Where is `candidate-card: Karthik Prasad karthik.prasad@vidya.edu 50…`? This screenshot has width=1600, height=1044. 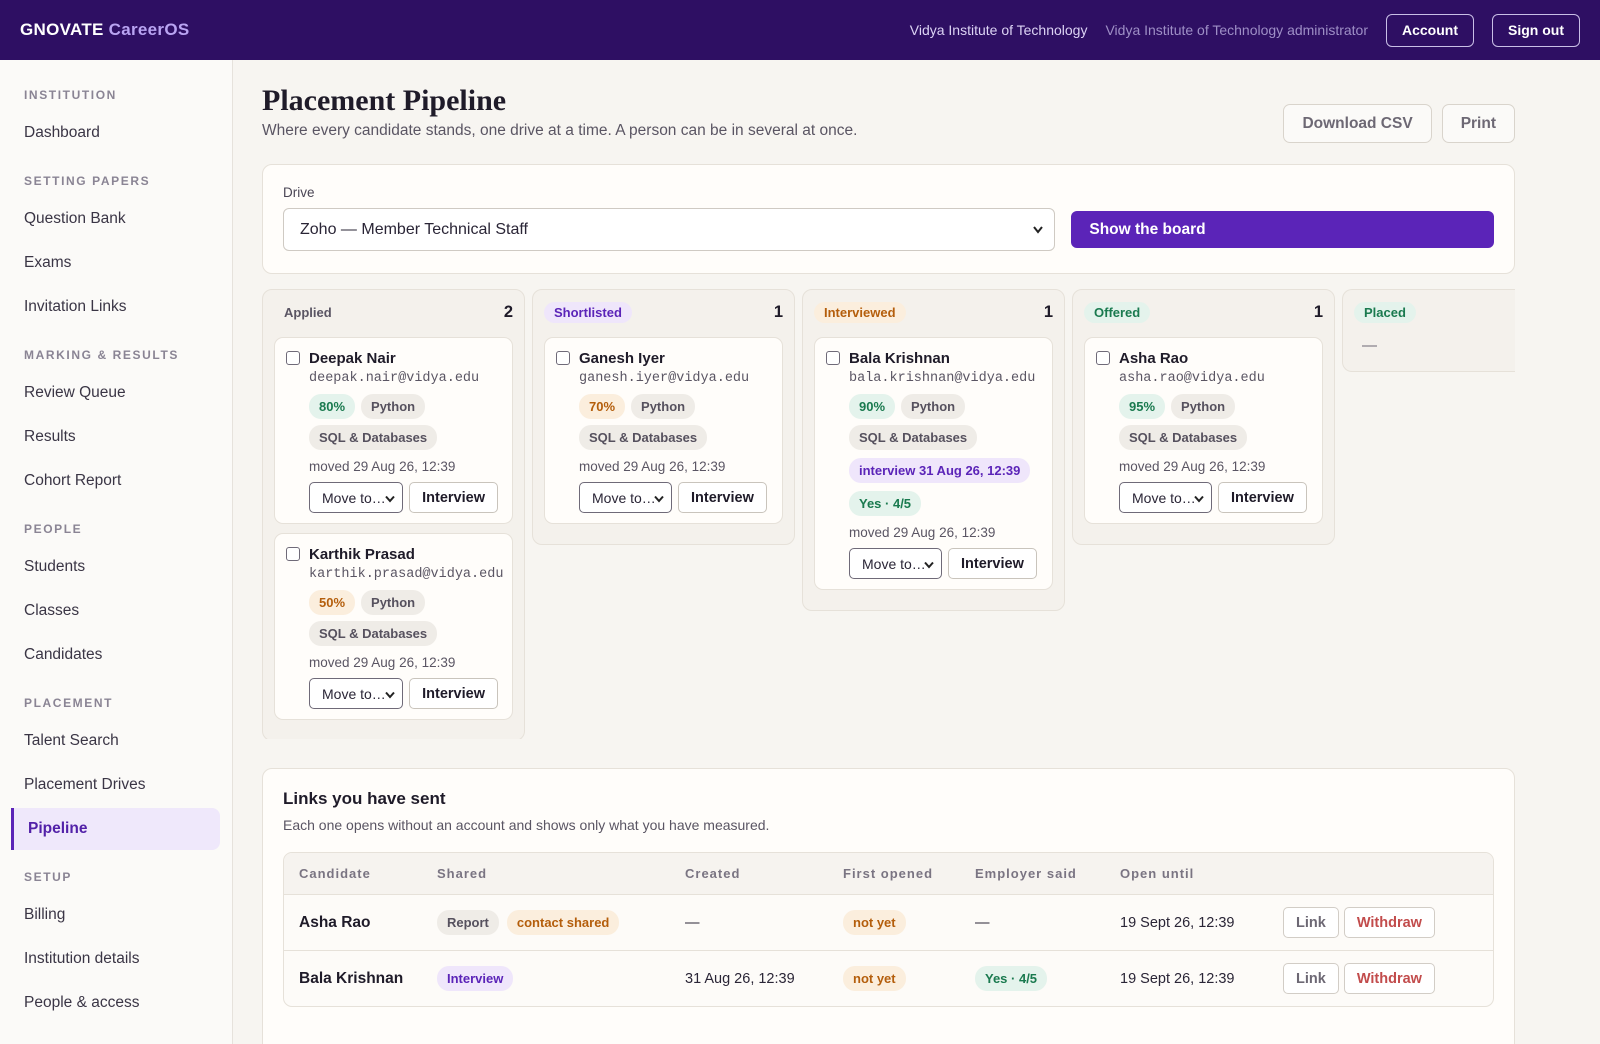
candidate-card: Karthik Prasad karthik.prasad@vidya.edu 50… is located at coordinates (393, 626).